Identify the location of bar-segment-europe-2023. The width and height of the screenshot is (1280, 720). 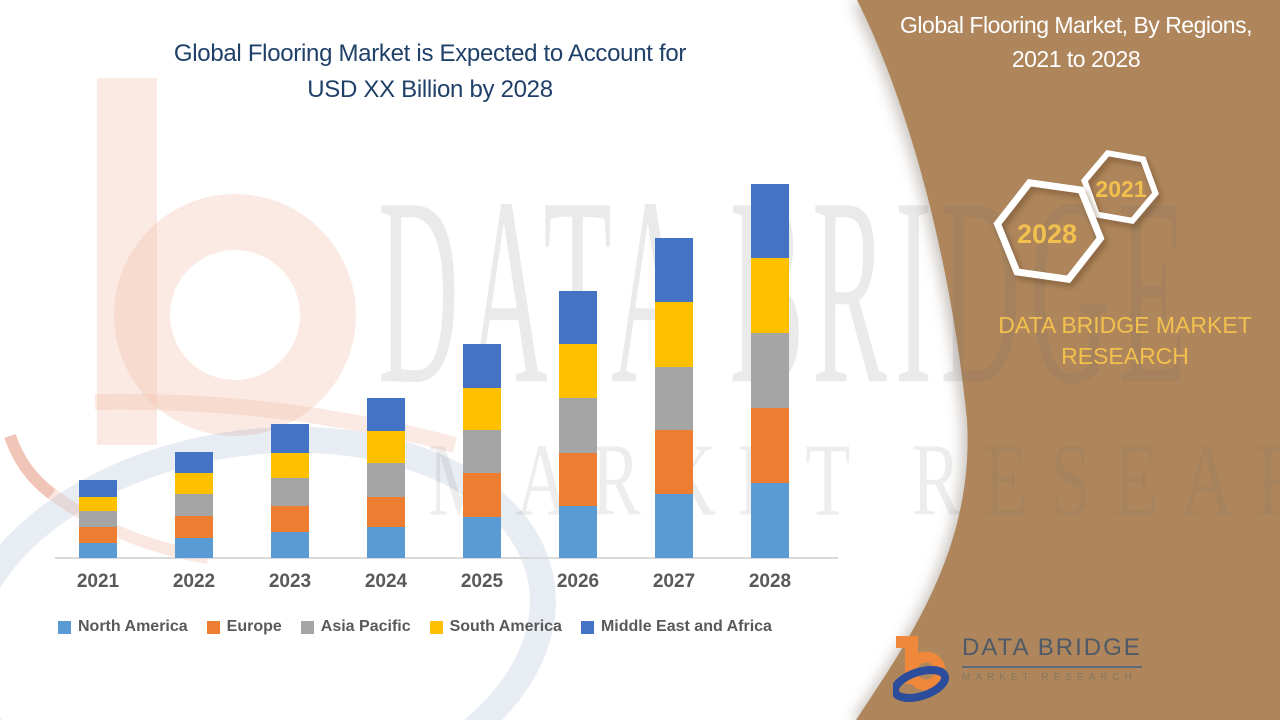
(290, 519).